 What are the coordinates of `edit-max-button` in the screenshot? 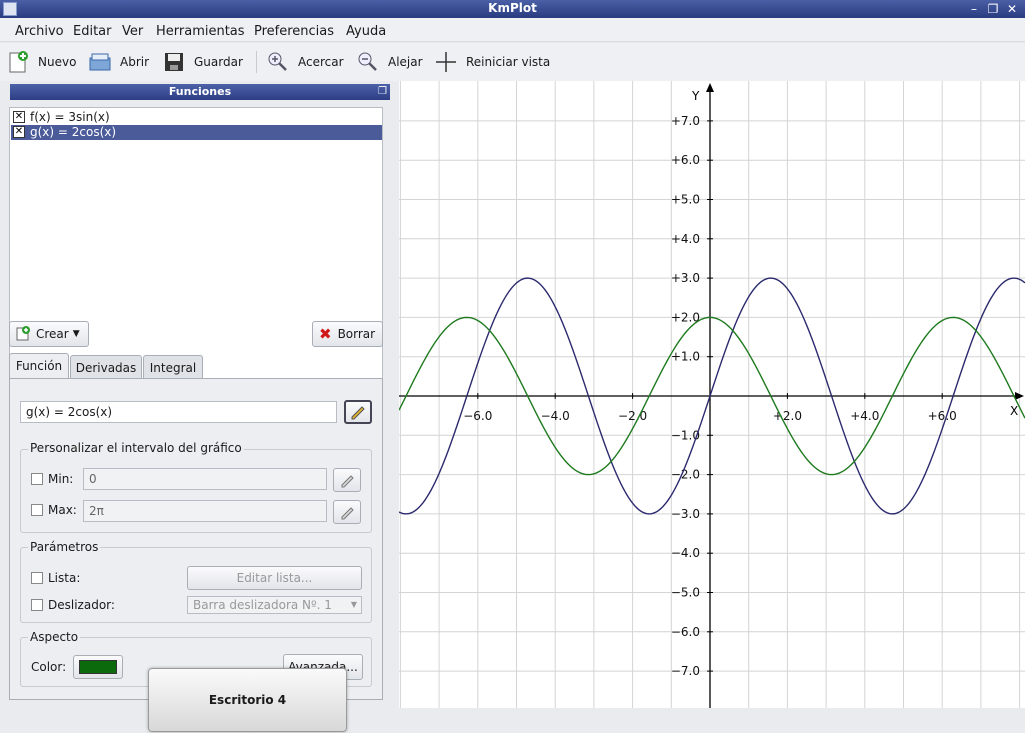 It's located at (347, 512).